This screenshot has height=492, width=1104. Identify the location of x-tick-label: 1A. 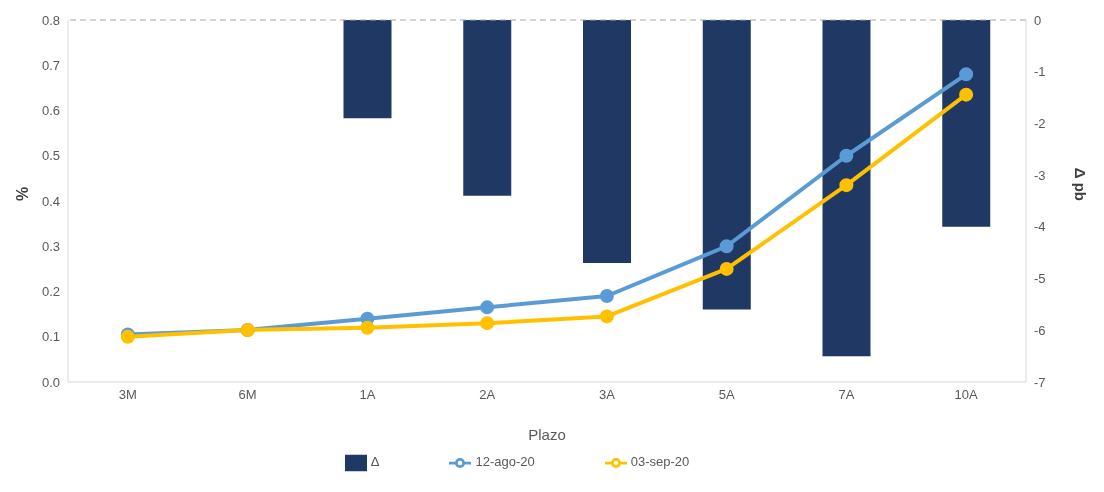
(367, 395).